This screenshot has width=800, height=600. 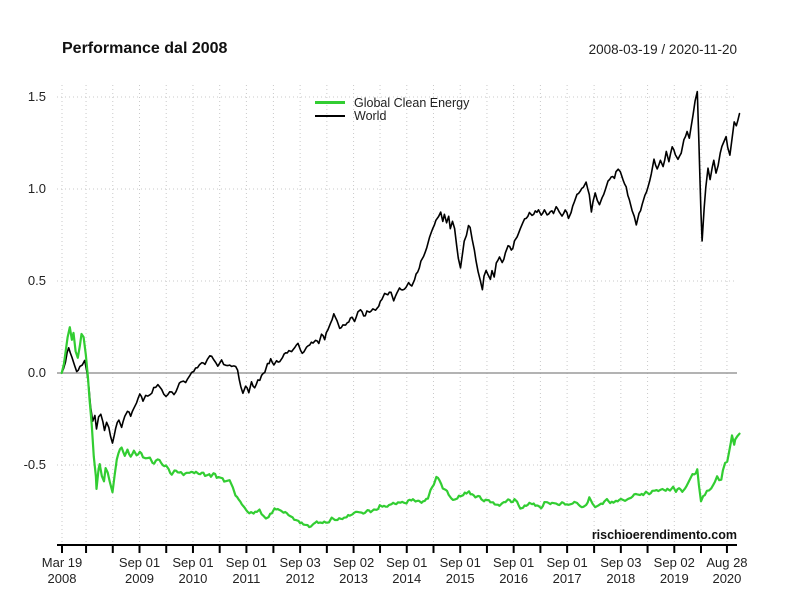 What do you see at coordinates (34, 464) in the screenshot?
I see `y-axis-tick-label: -0.5` at bounding box center [34, 464].